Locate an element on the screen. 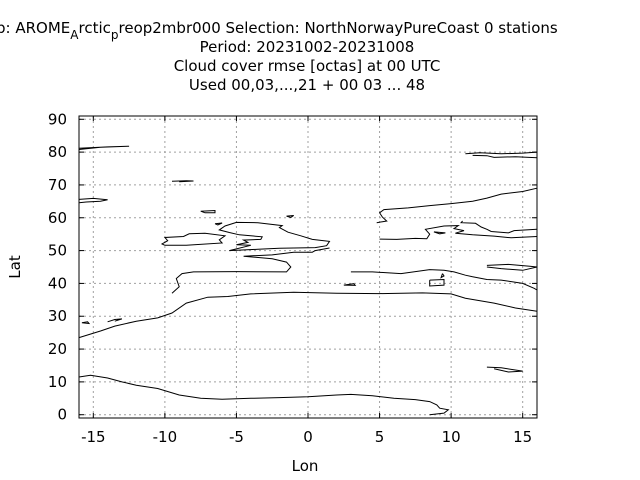 This screenshot has width=640, height=480. y-tick-label: 60 is located at coordinates (57, 218).